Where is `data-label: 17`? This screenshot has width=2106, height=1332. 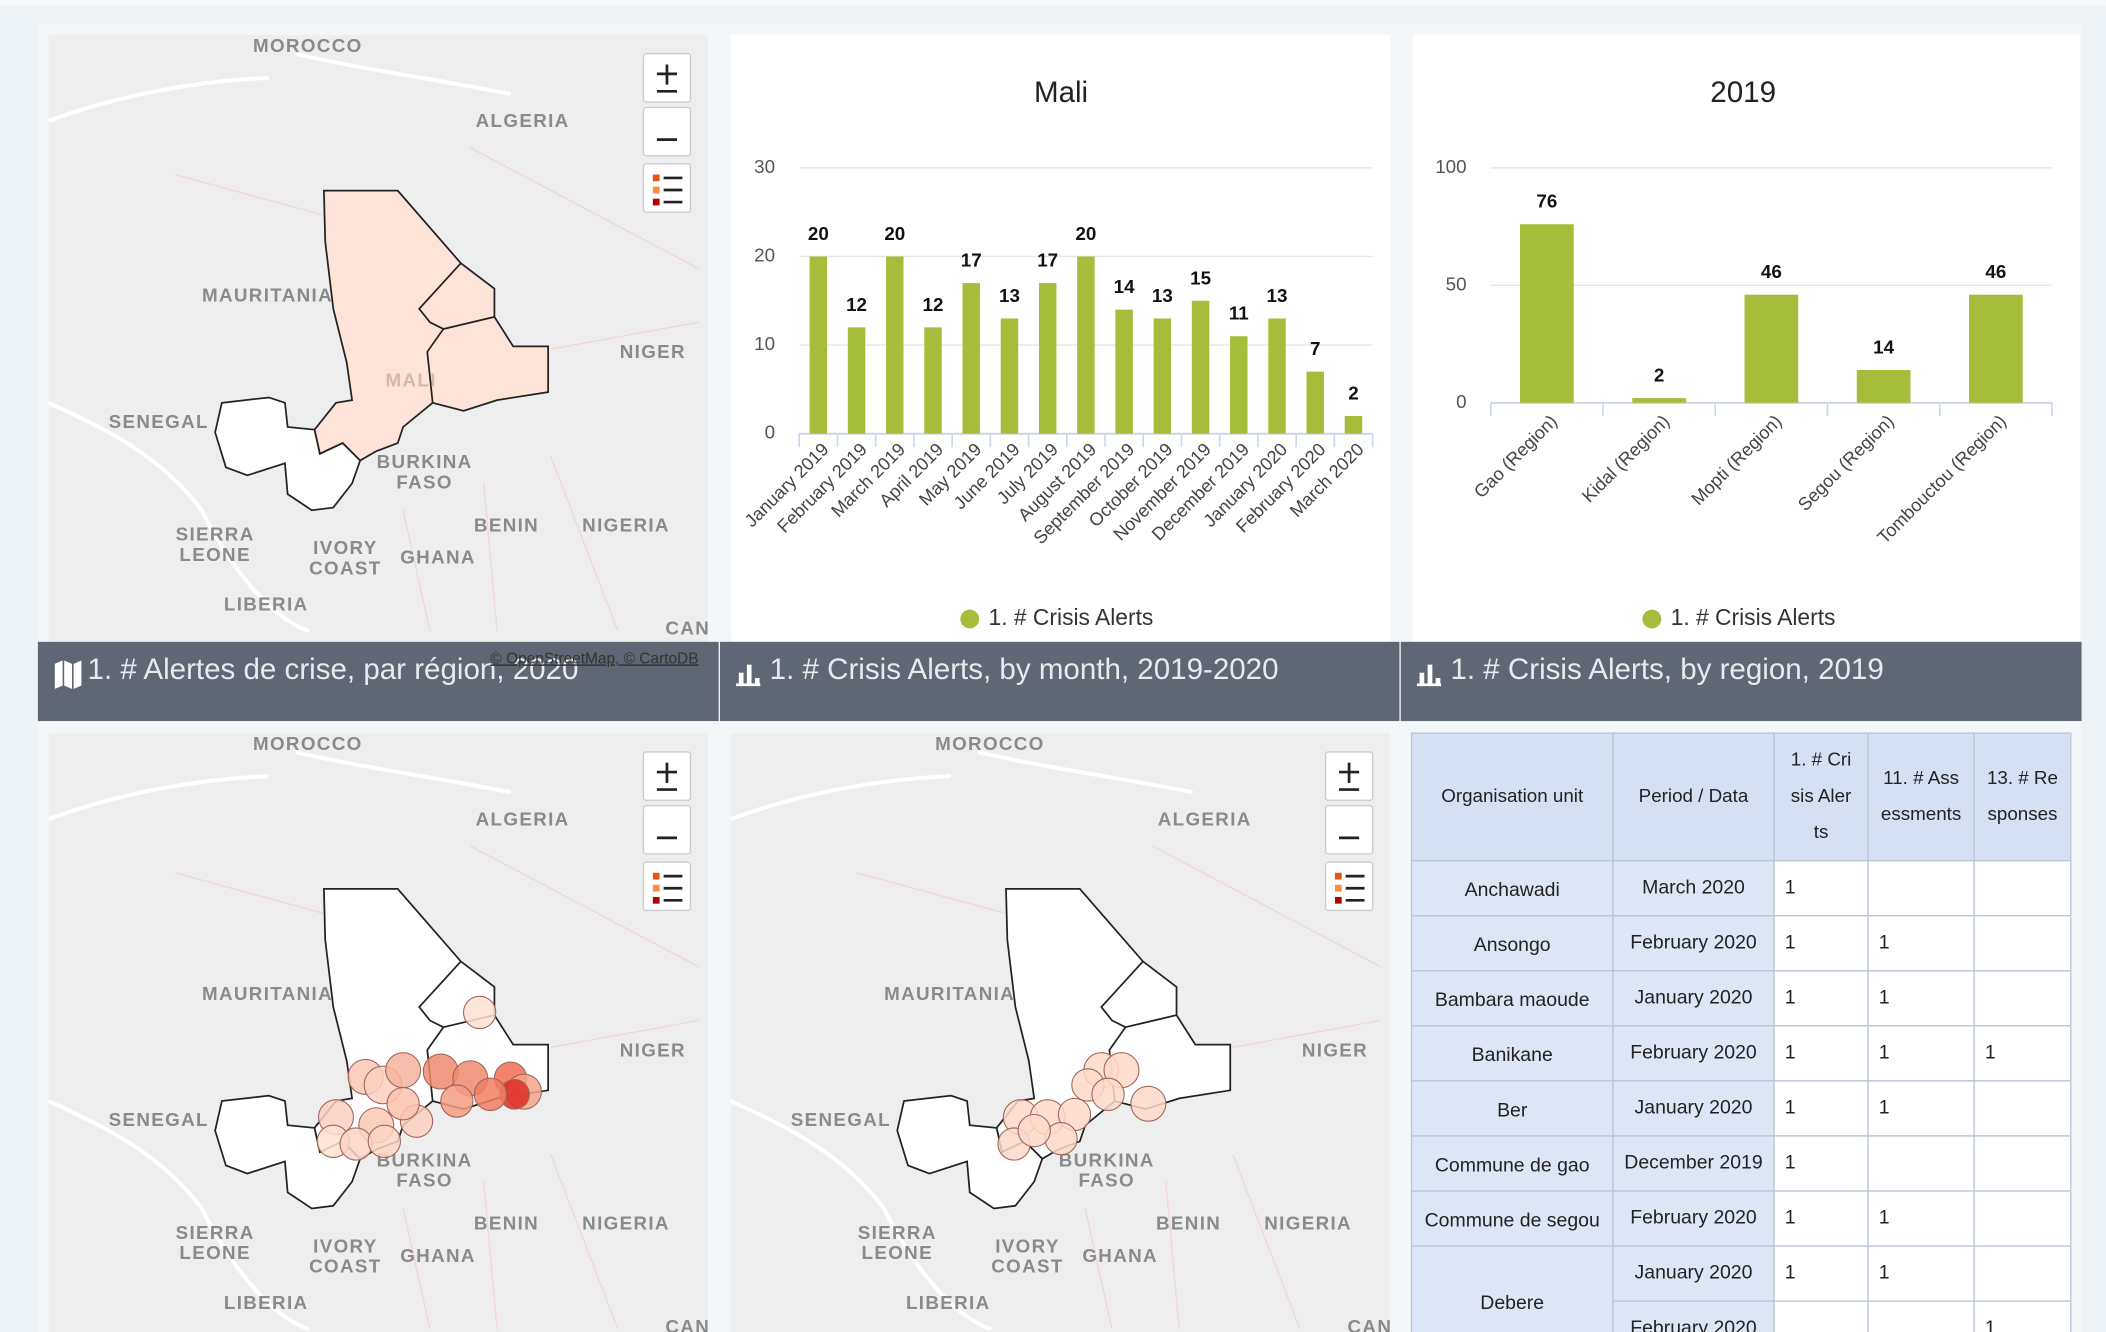 data-label: 17 is located at coordinates (971, 260).